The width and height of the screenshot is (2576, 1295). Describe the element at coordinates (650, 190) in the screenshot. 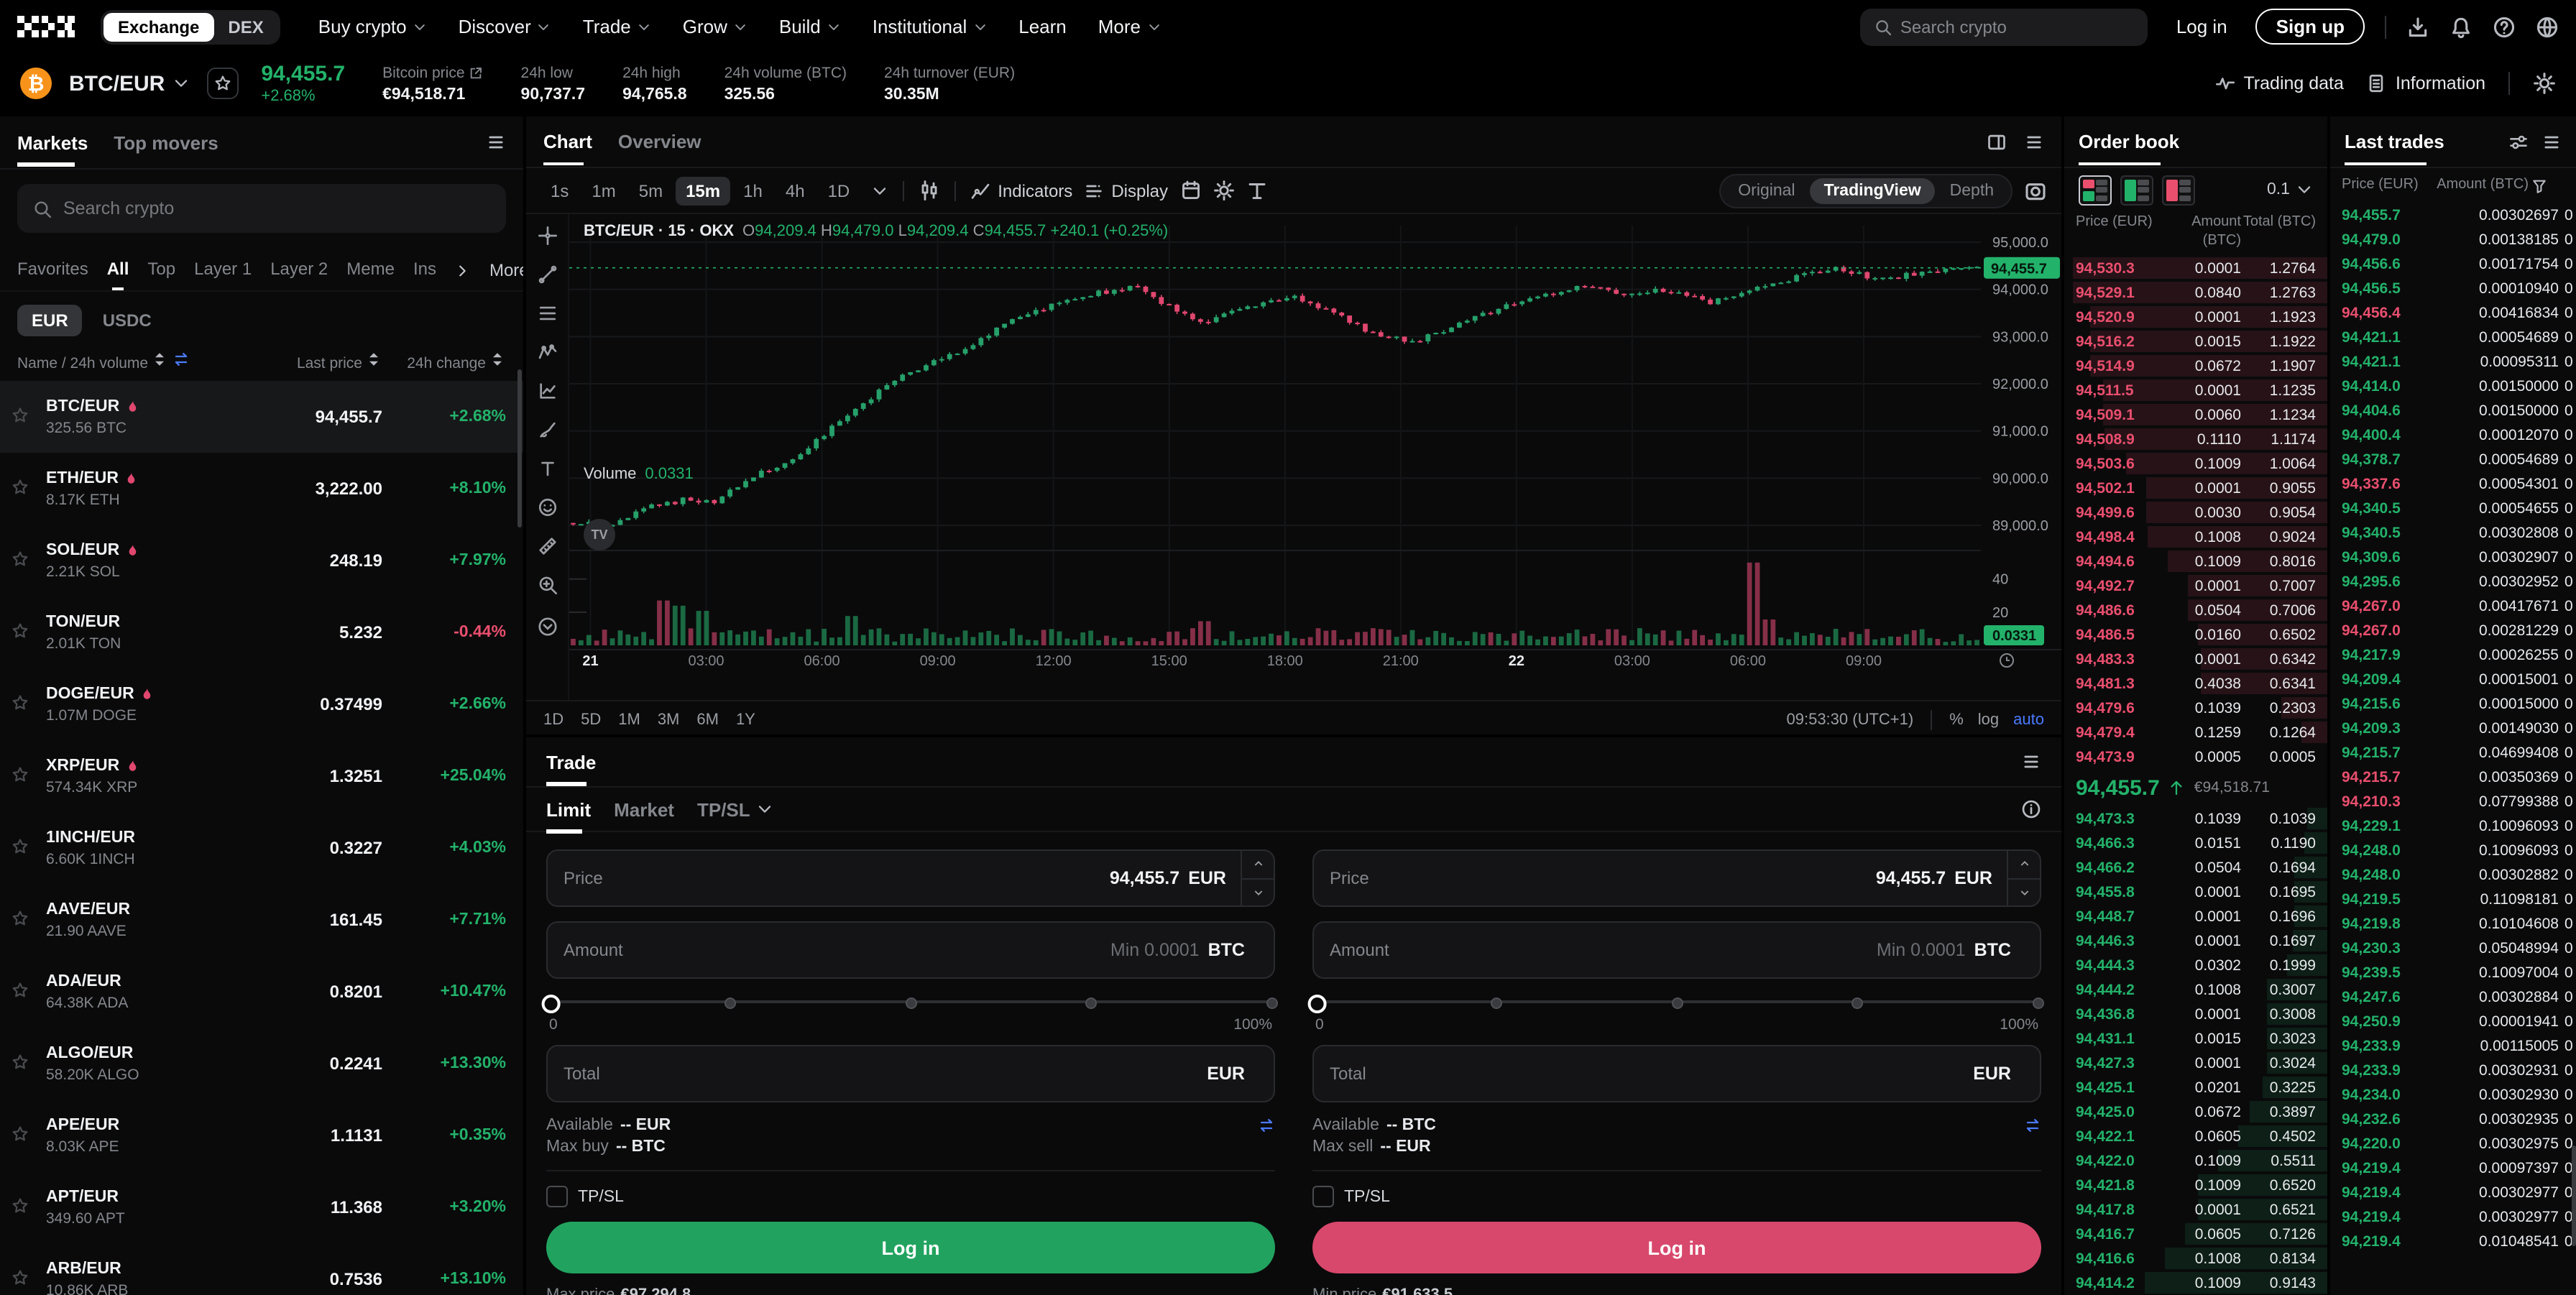

I see `timeframe-5m: 5m` at that location.